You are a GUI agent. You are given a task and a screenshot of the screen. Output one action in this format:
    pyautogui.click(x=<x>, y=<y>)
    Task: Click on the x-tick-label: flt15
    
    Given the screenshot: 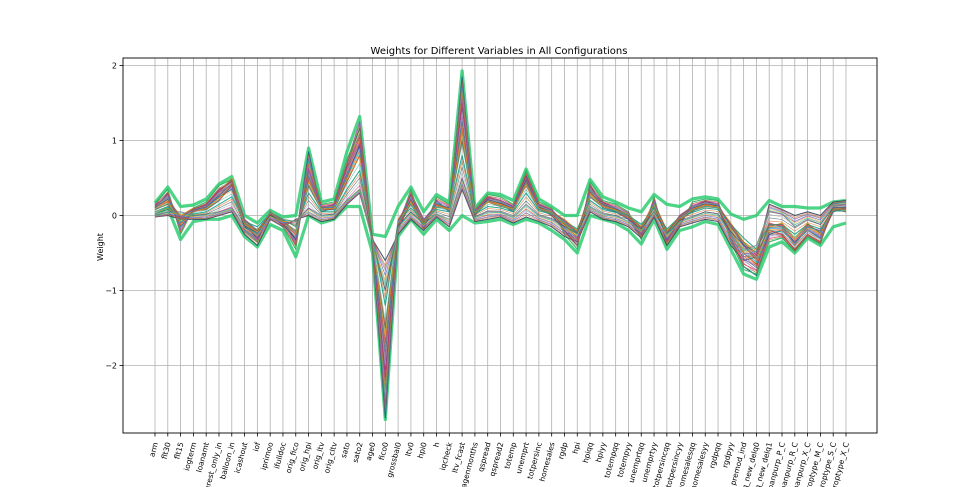 What is the action you would take?
    pyautogui.click(x=178, y=450)
    